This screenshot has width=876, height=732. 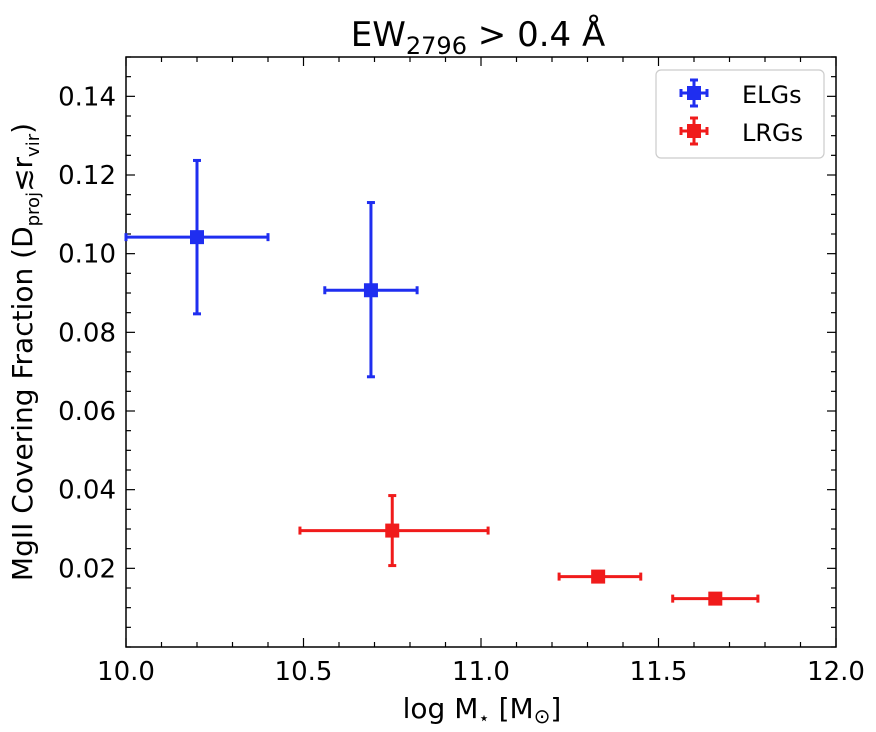 What do you see at coordinates (555, 708) in the screenshot?
I see `x-label-close: ]` at bounding box center [555, 708].